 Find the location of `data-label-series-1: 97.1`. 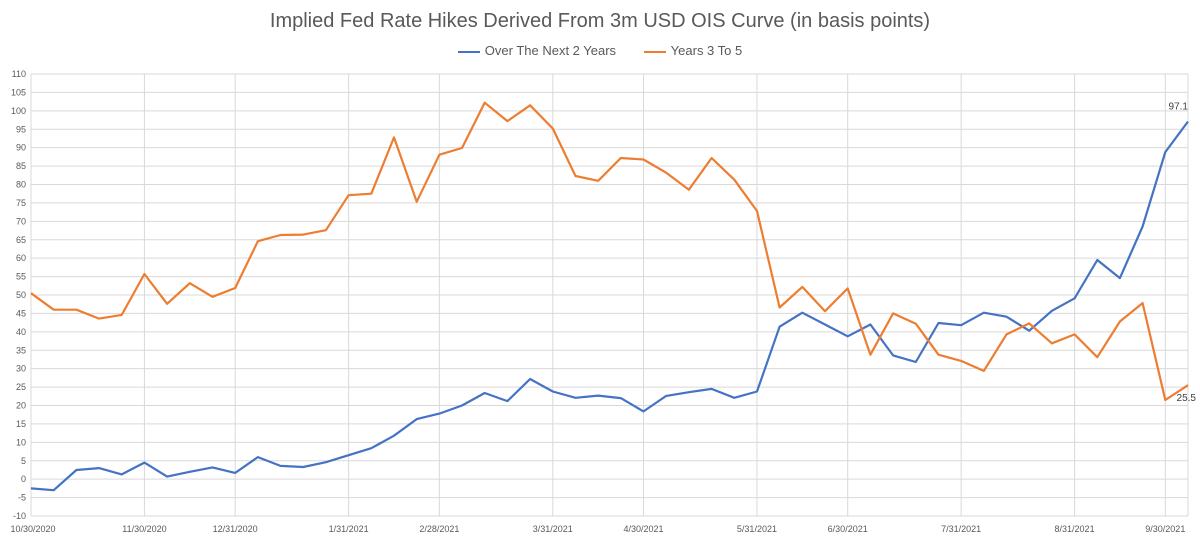

data-label-series-1: 97.1 is located at coordinates (1179, 107).